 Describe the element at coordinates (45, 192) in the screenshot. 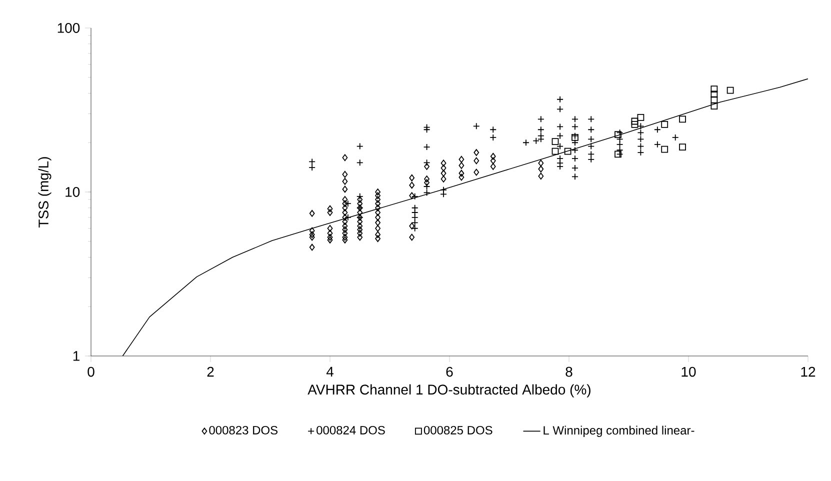

I see `y-axis-title: TSS (mg/L)` at that location.